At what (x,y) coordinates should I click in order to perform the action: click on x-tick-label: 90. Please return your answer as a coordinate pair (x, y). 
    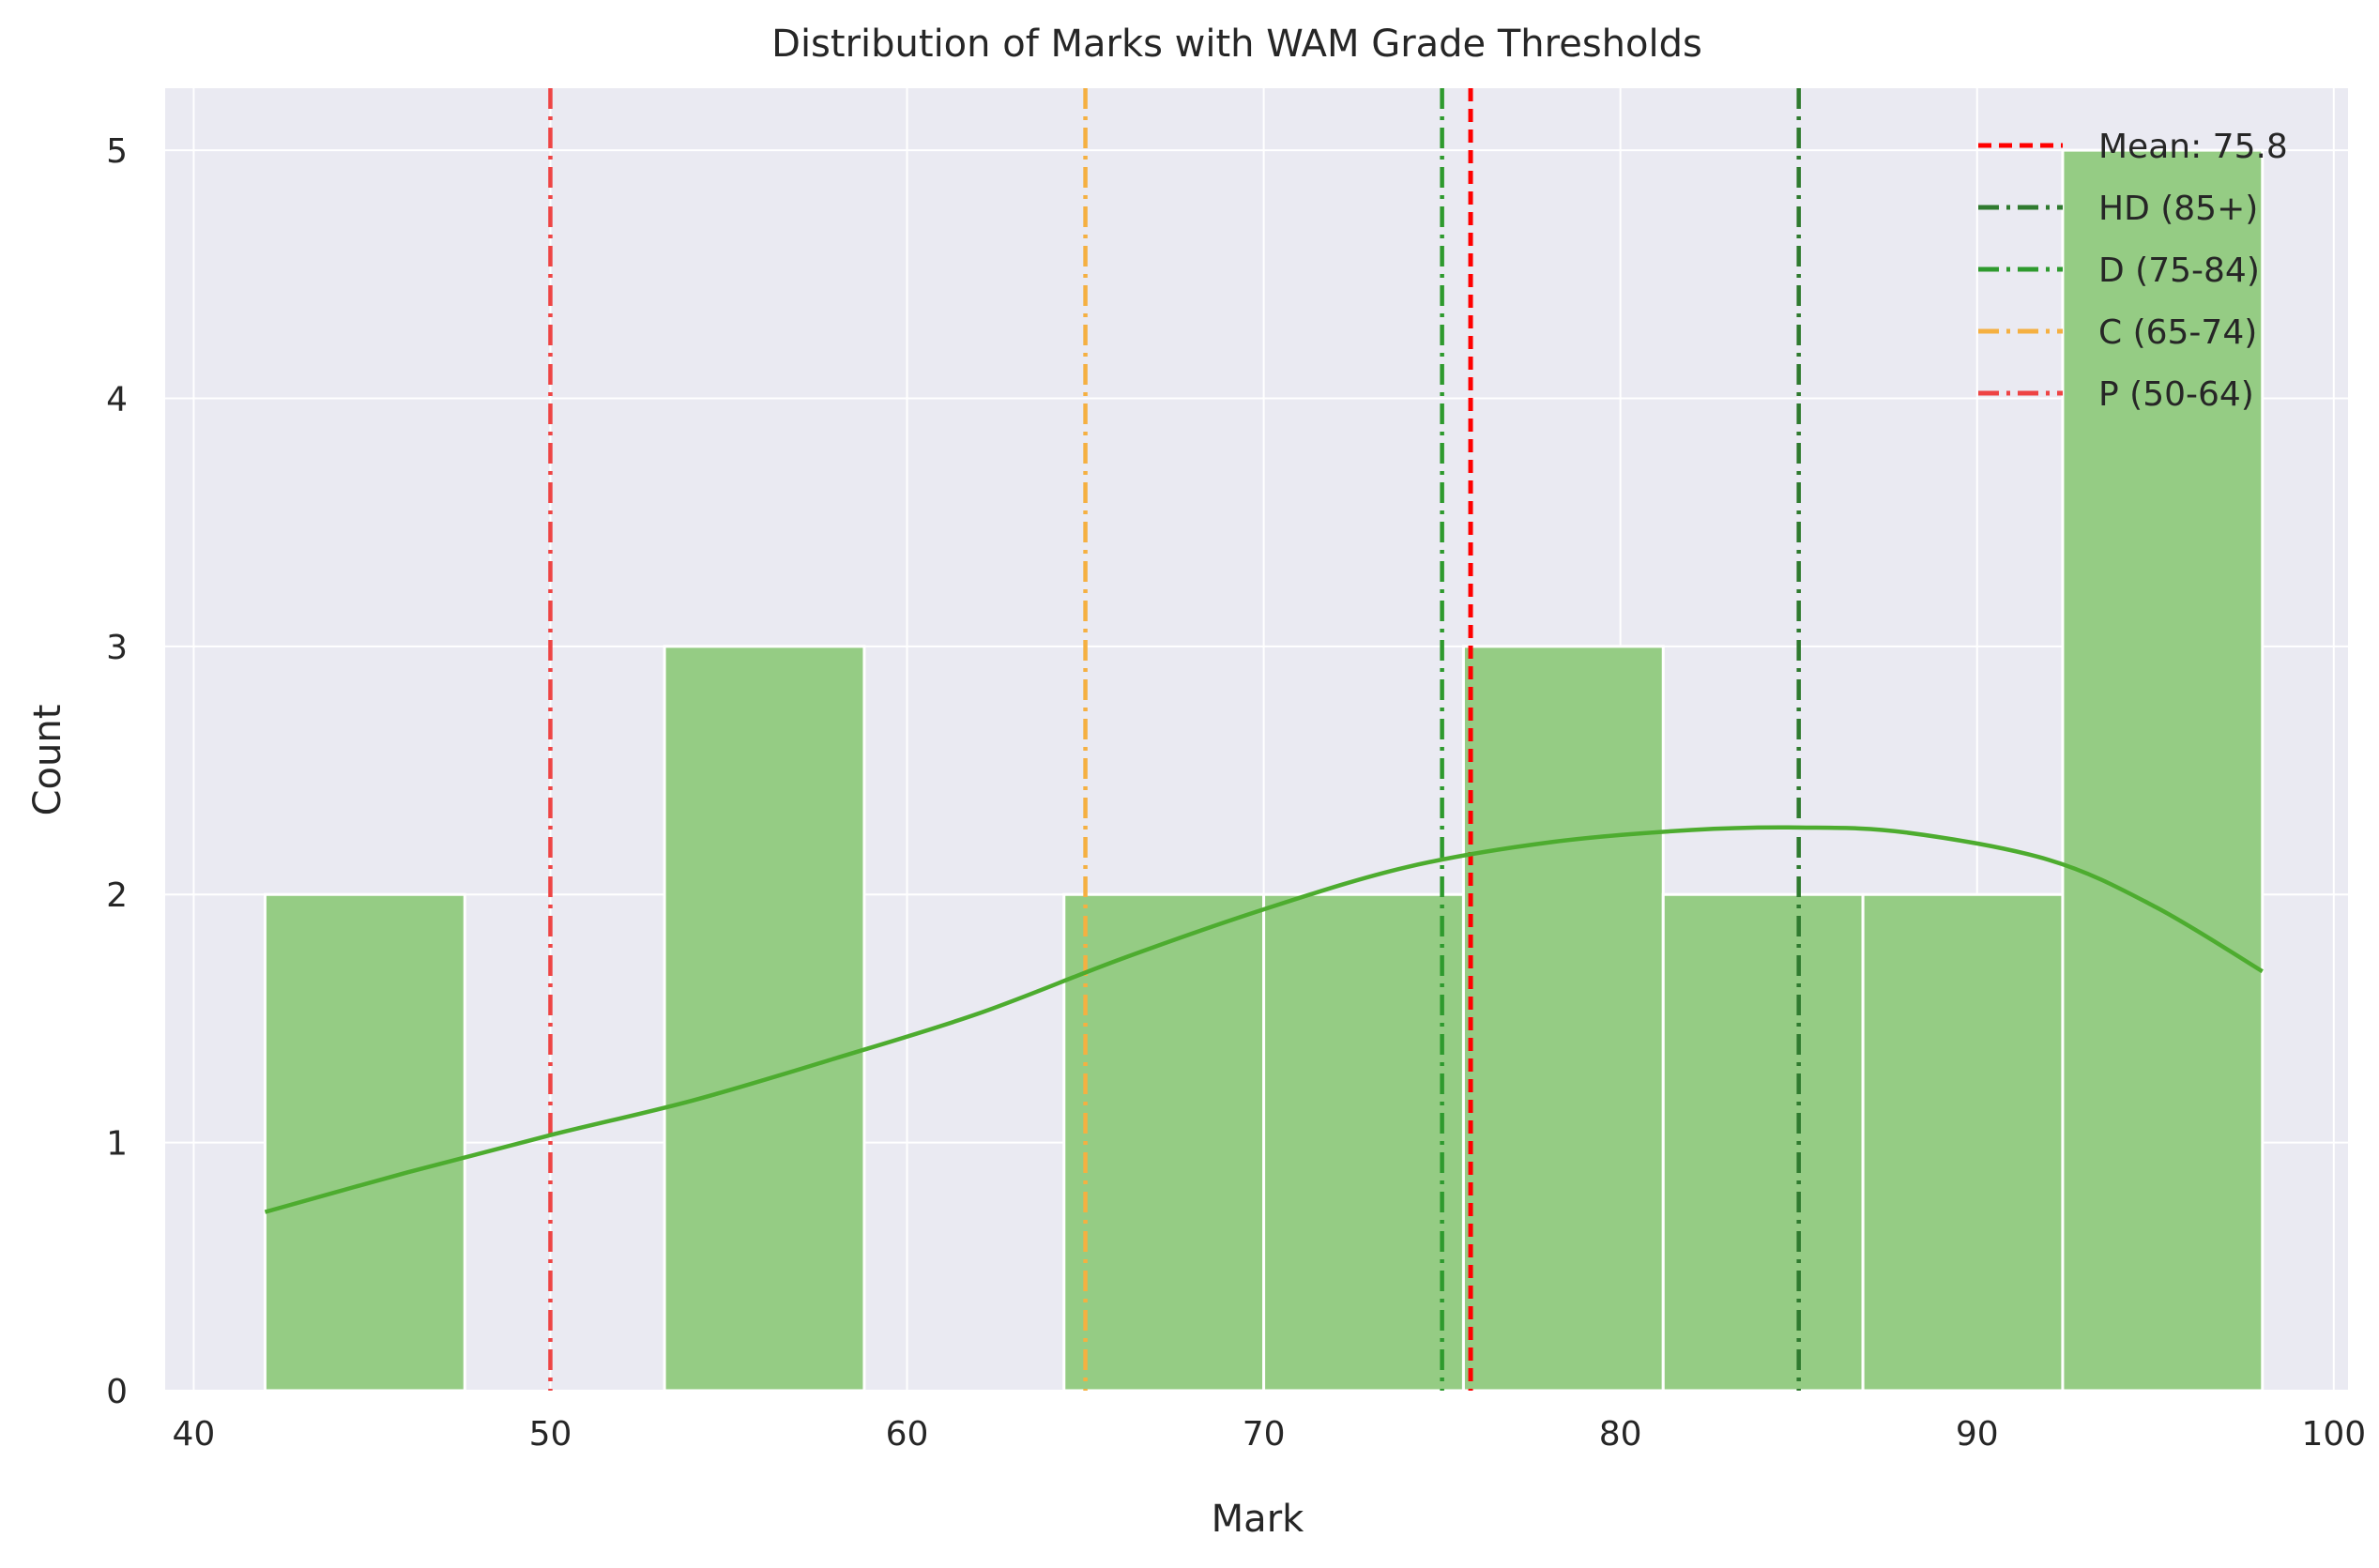
    Looking at the image, I should click on (1978, 1434).